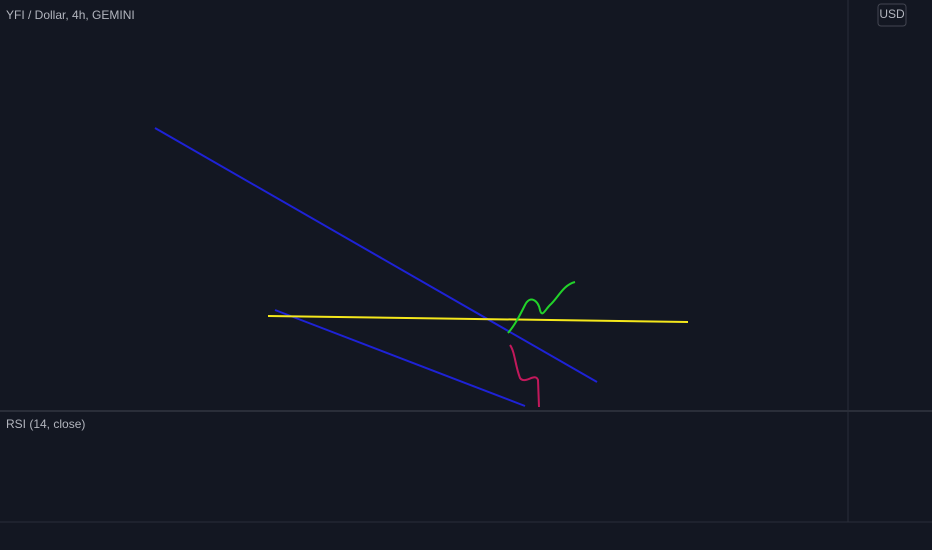 This screenshot has height=550, width=932. I want to click on currency-label: USD, so click(892, 14).